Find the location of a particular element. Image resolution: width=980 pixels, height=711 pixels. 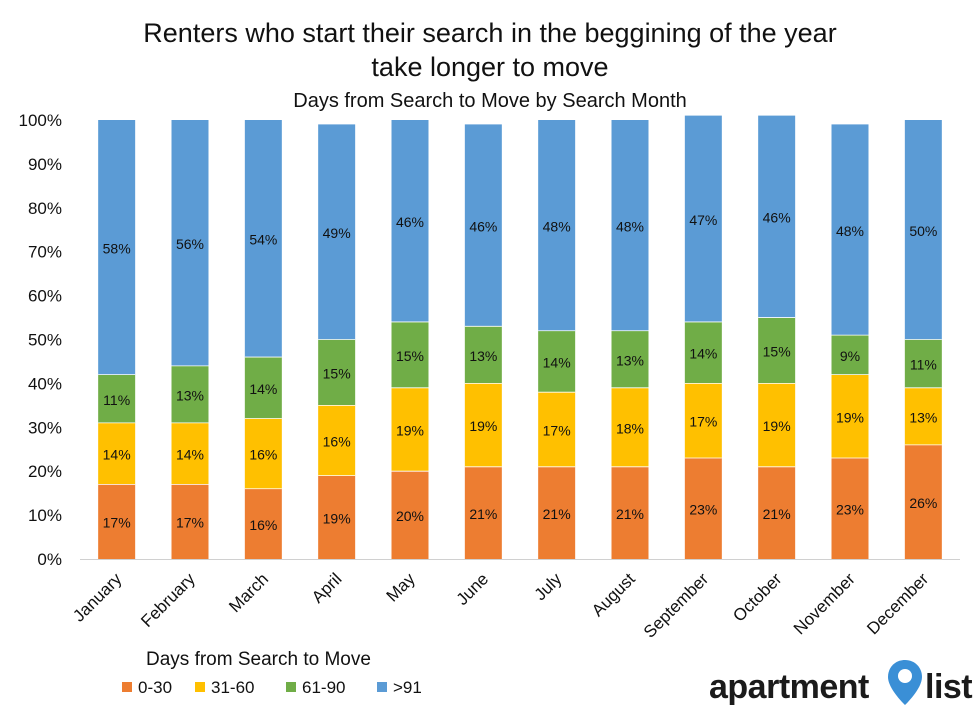

data-label: 48% is located at coordinates (630, 226).